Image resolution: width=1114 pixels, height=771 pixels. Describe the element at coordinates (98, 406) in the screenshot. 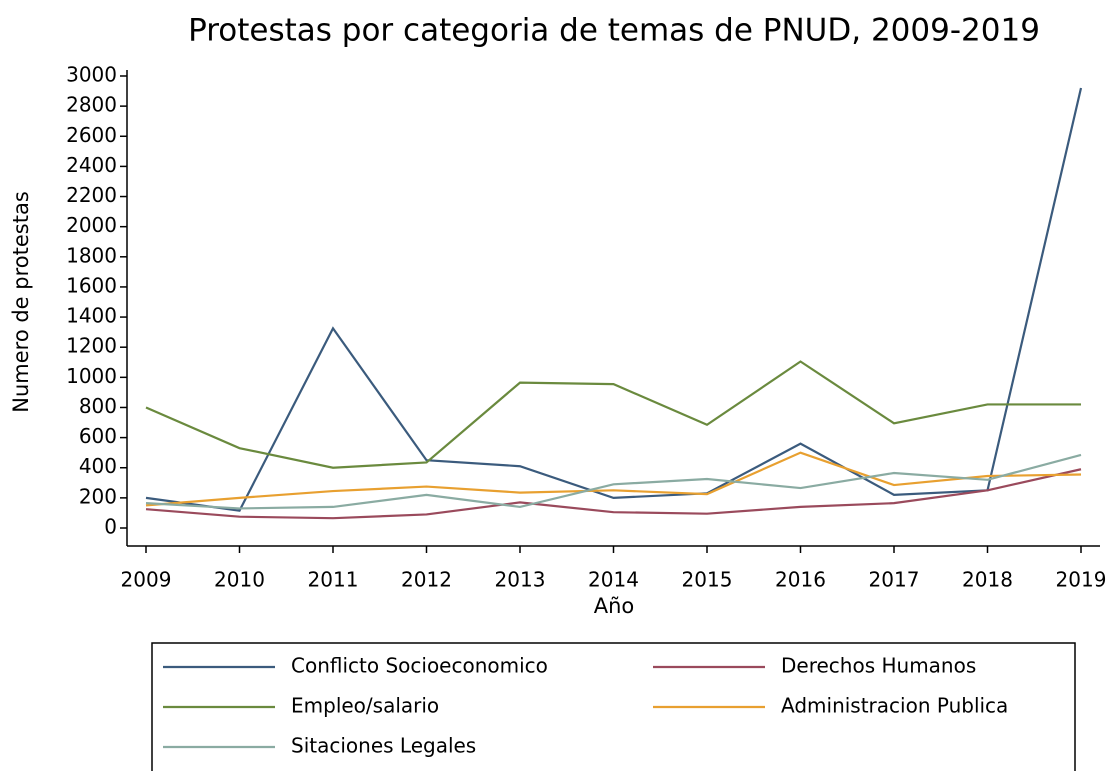

I see `y-tick-label: 800` at that location.